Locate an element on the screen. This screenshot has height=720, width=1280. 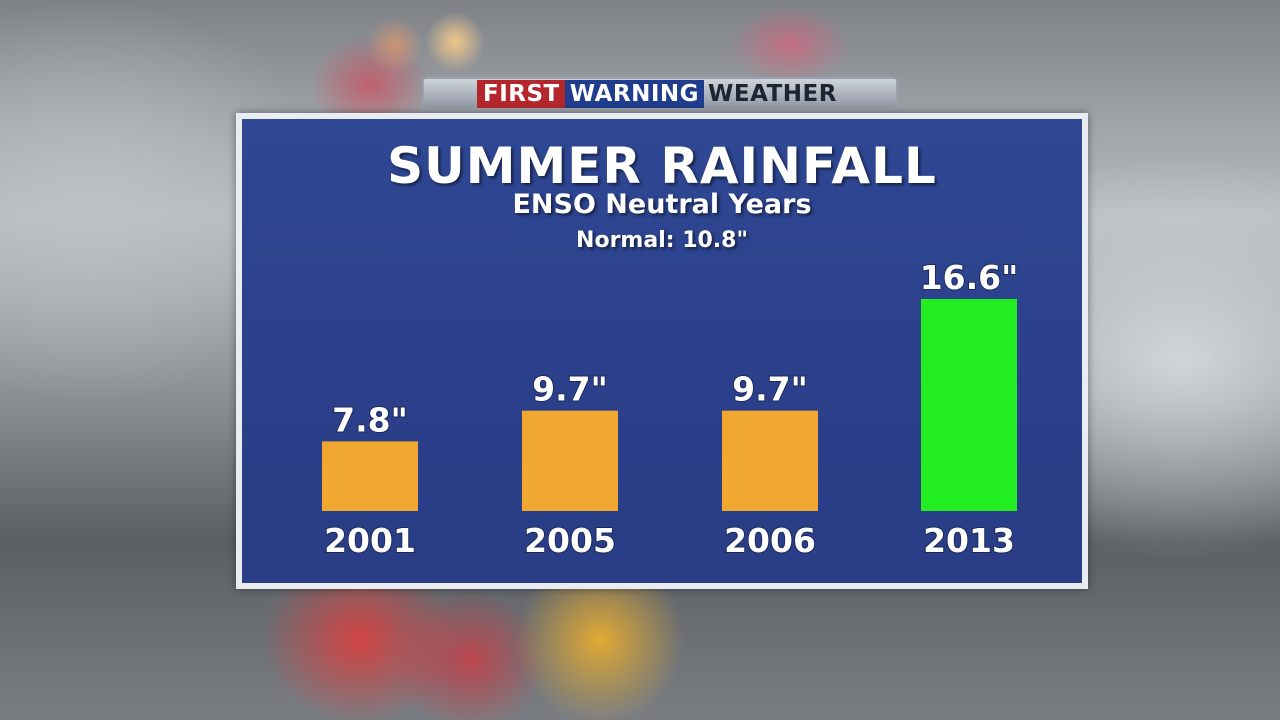
category-label-2001: 2001 is located at coordinates (370, 540).